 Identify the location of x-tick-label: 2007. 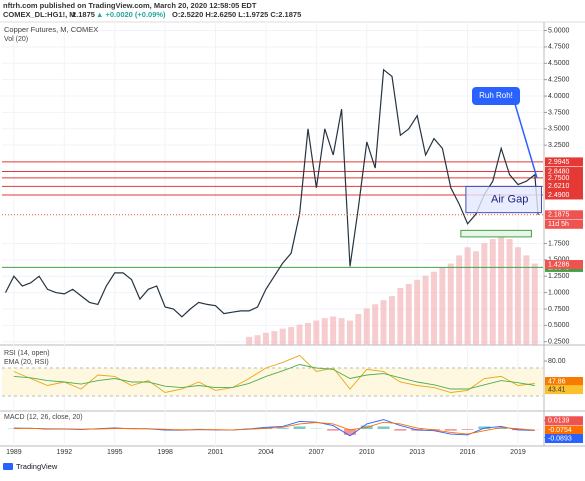
(317, 452).